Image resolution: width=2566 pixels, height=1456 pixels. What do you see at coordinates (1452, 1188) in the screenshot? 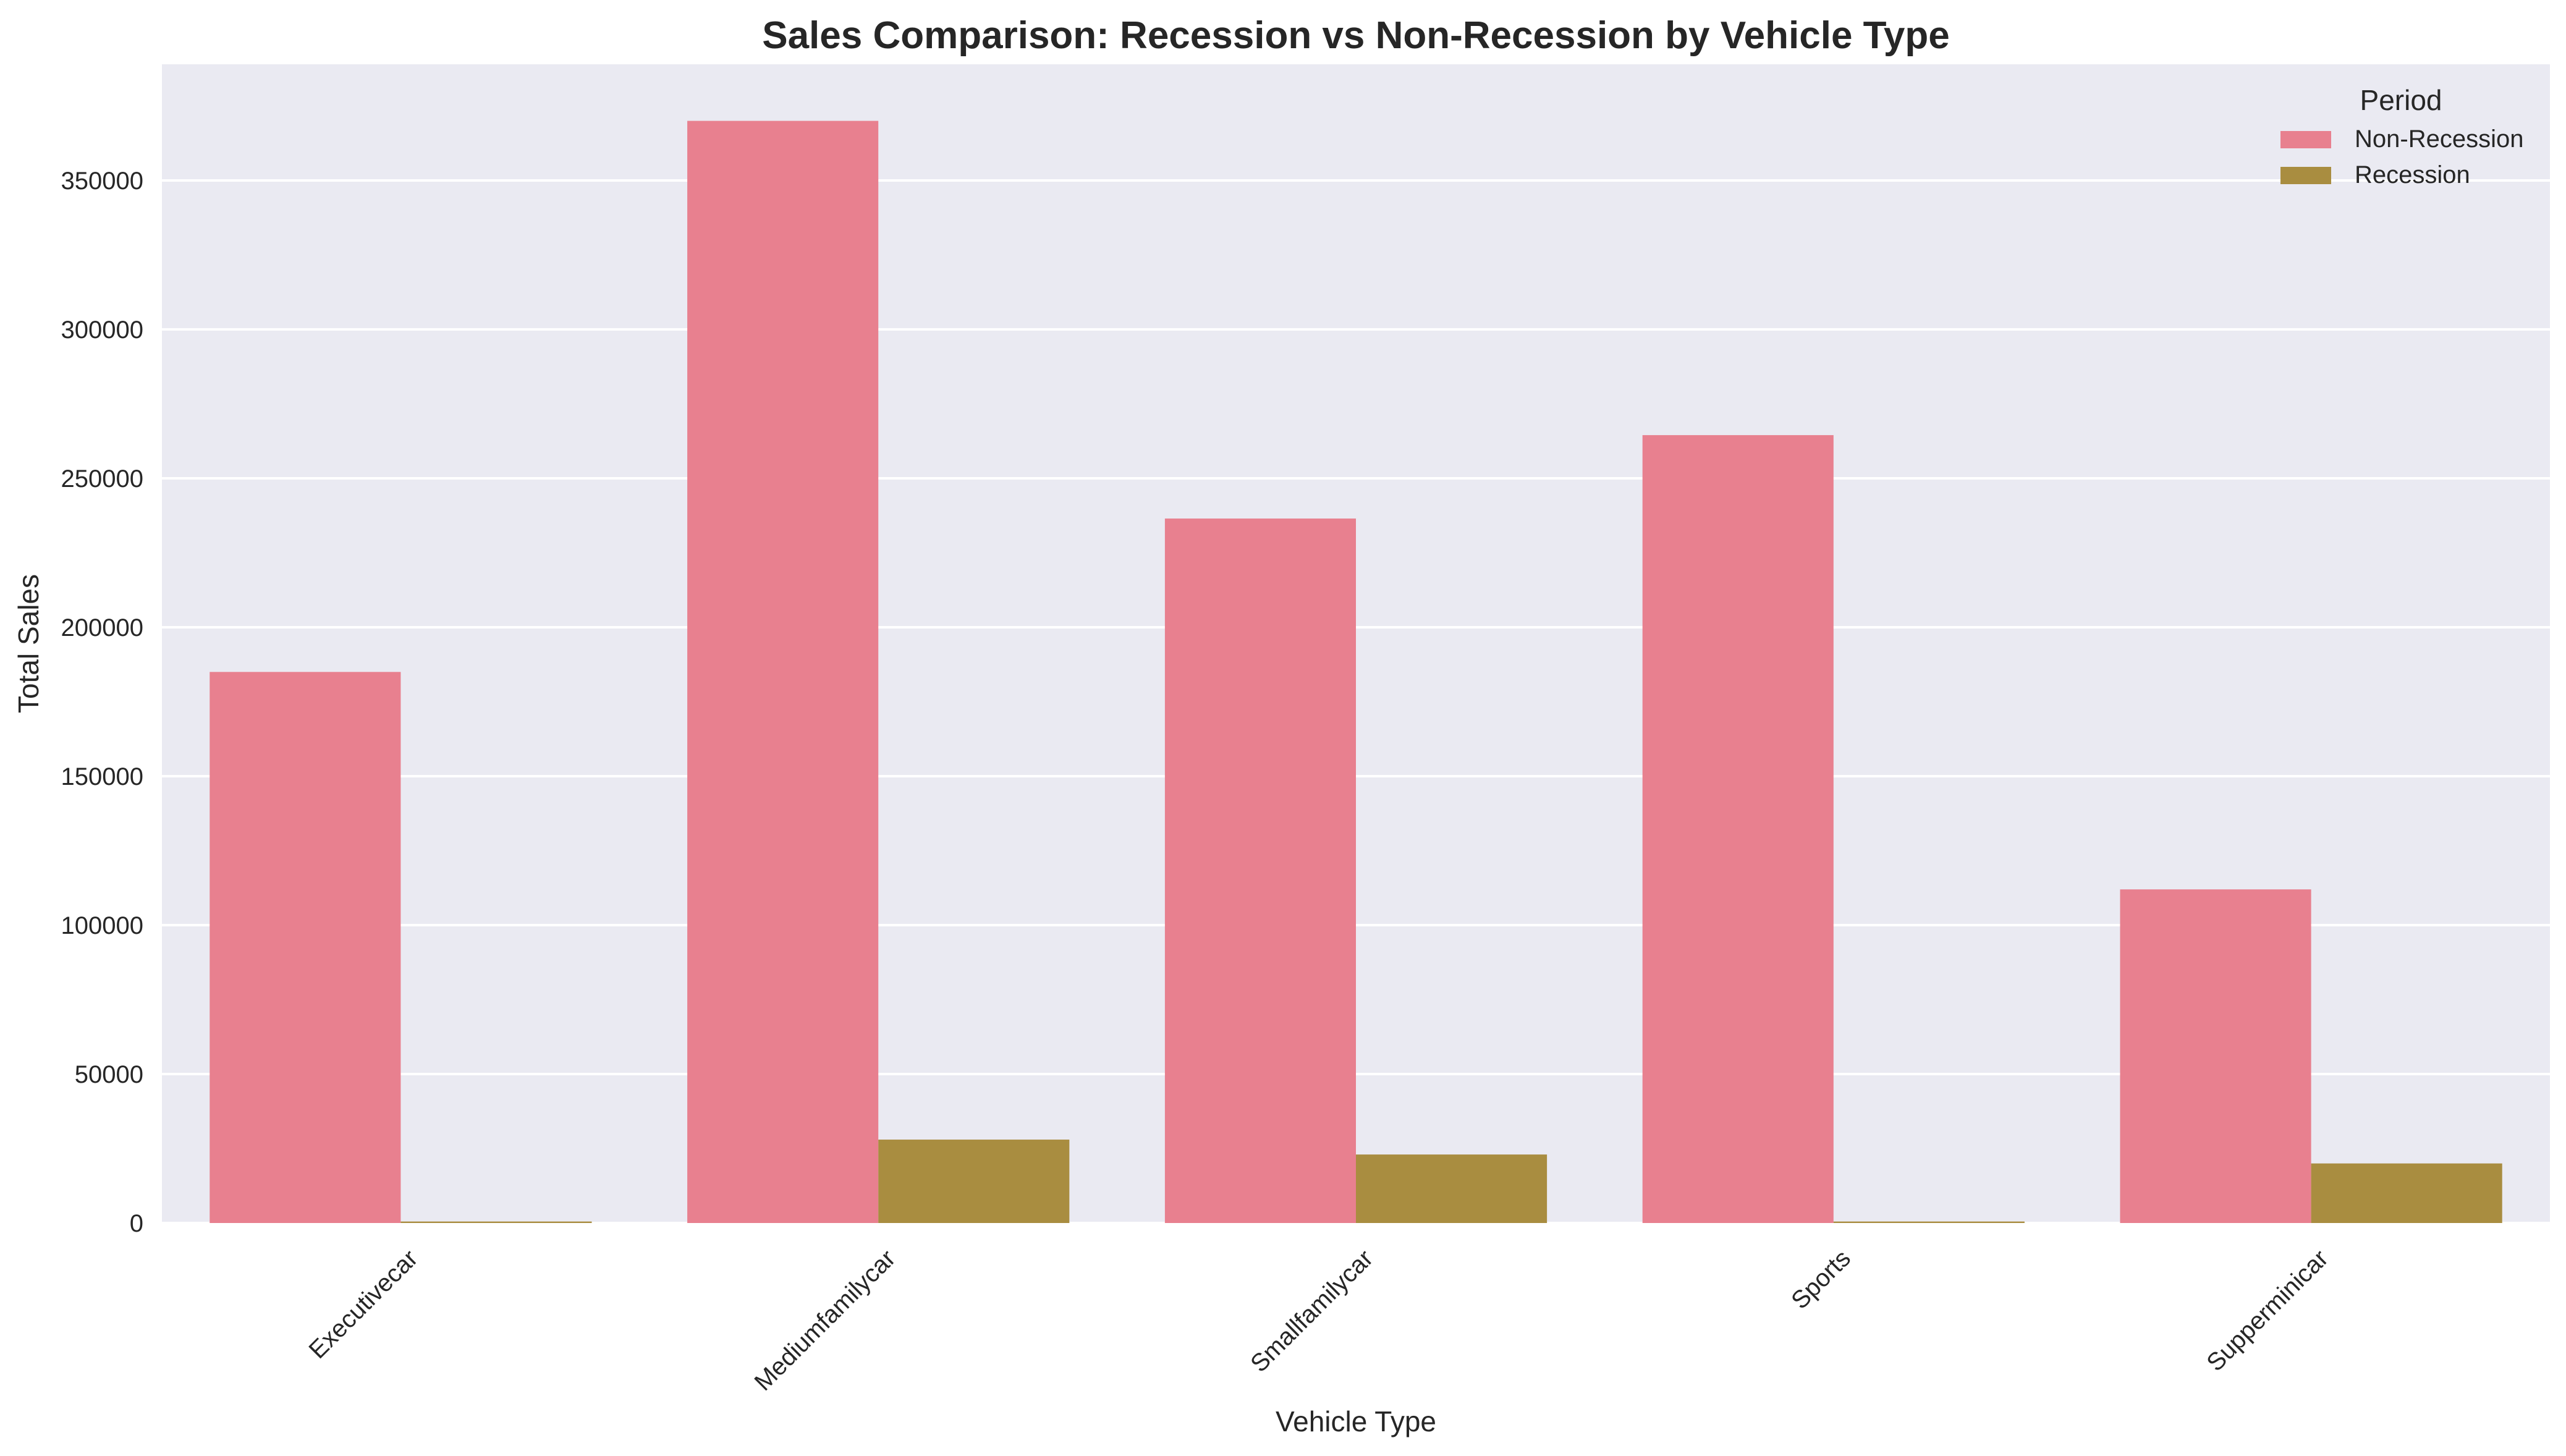
I see `bar-recession-smallfamilycar` at bounding box center [1452, 1188].